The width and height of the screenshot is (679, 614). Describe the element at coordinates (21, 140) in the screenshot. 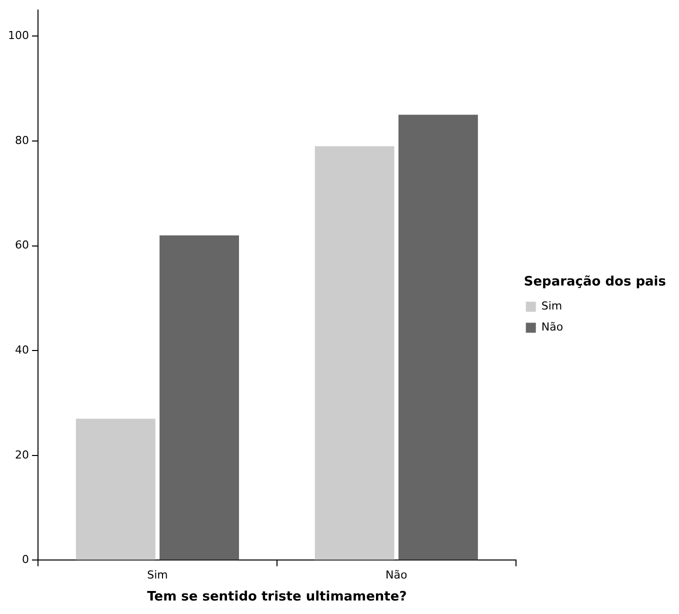

I see `y-tick-label: 80` at that location.